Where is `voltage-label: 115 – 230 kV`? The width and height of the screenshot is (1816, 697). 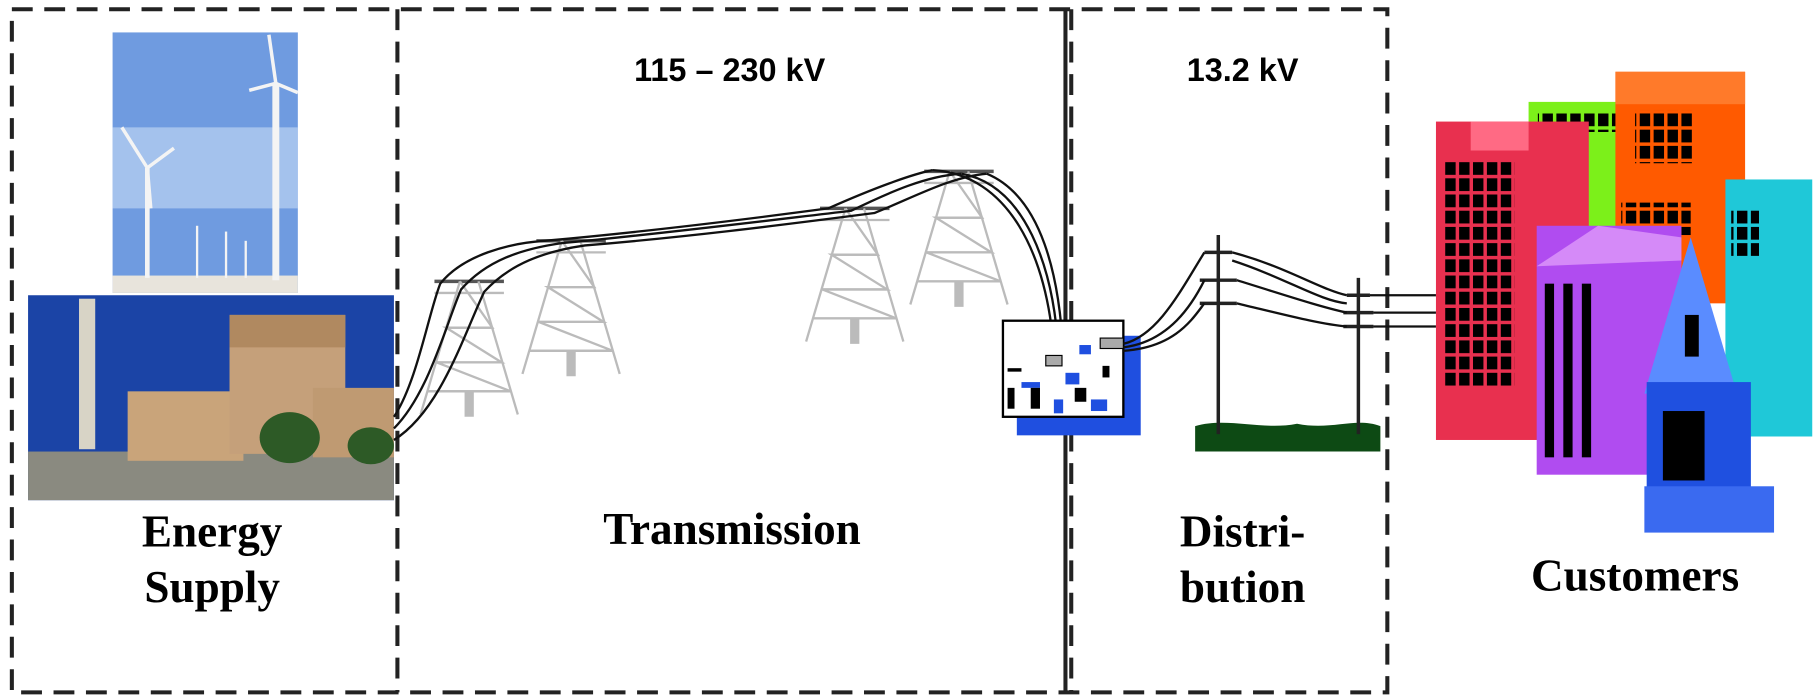
voltage-label: 115 – 230 kV is located at coordinates (729, 70).